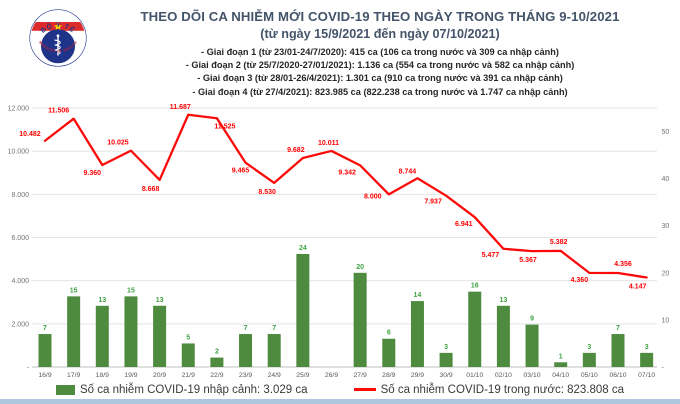  I want to click on page-subtitle: (từ ngày 15/9/2021 đến ngày 07/10/2021), so click(380, 34).